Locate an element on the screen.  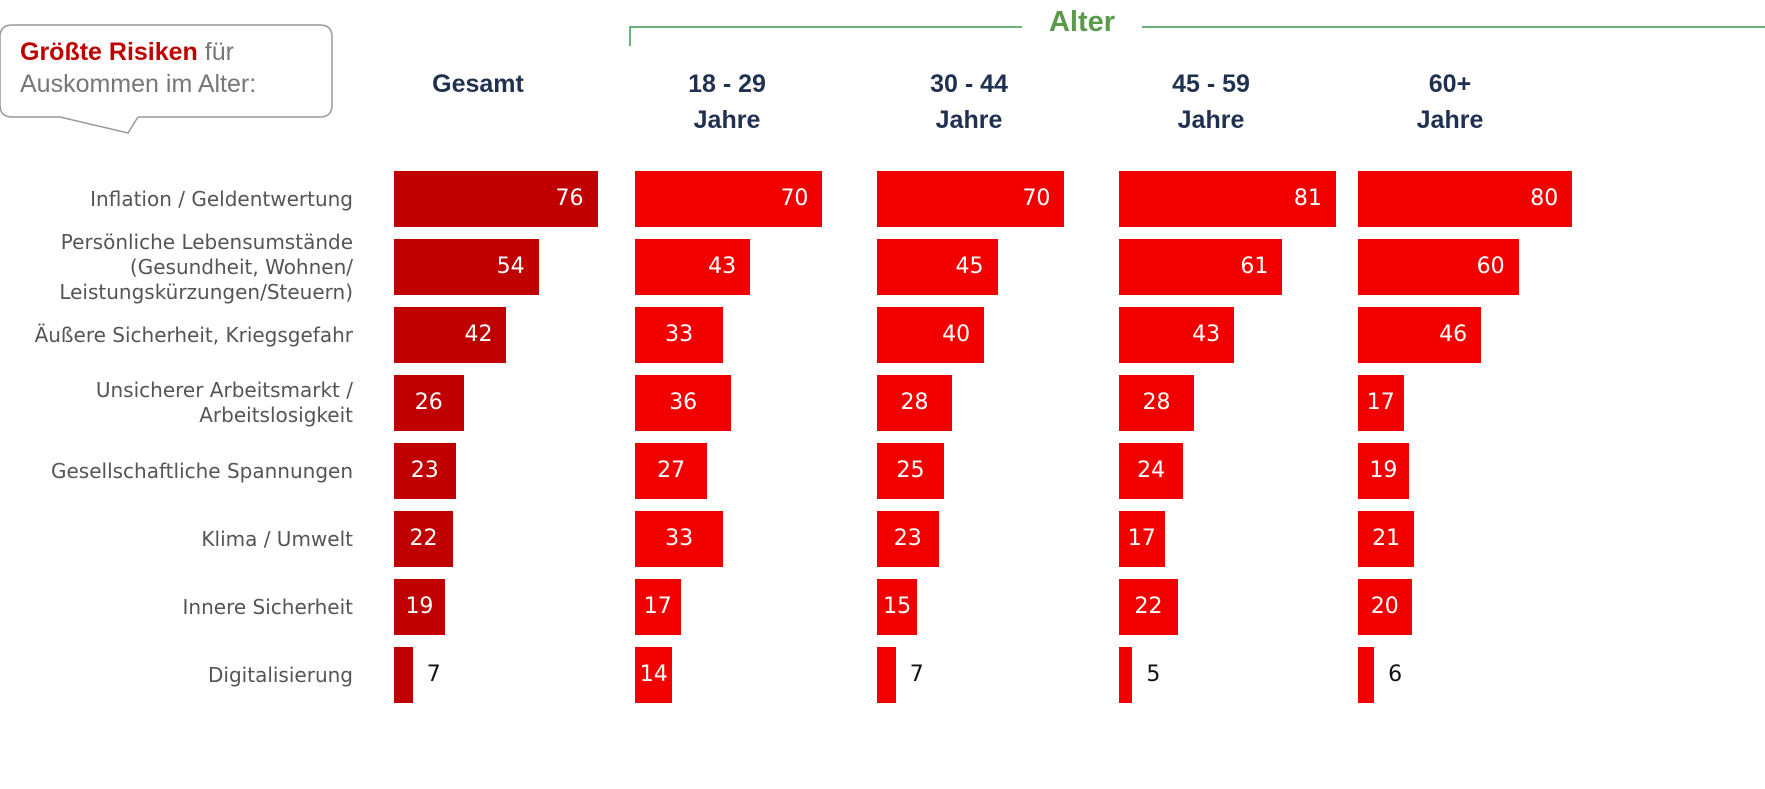
series-header: Gesamt is located at coordinates (478, 84).